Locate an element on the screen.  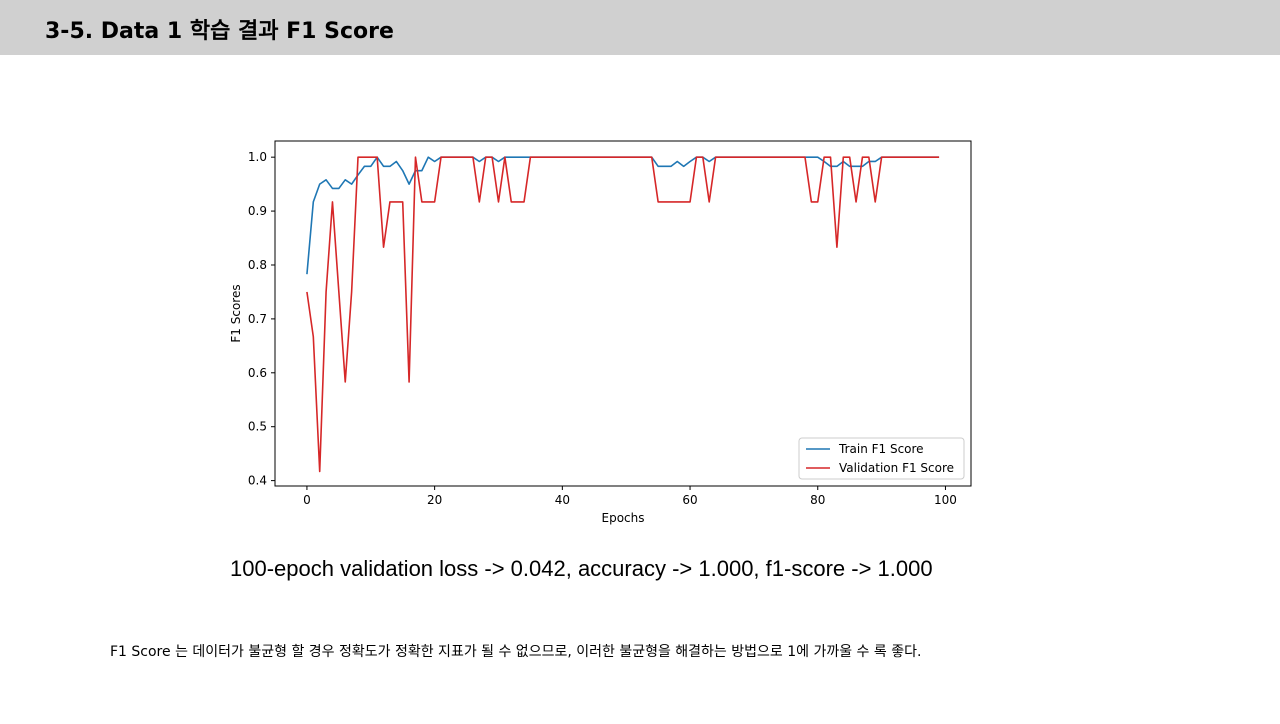
x-axis-label: Epochs is located at coordinates (623, 518).